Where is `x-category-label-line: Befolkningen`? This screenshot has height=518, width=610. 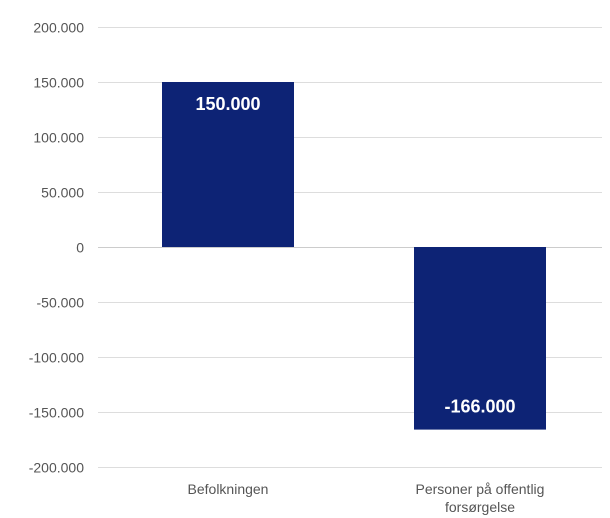
x-category-label-line: Befolkningen is located at coordinates (228, 489).